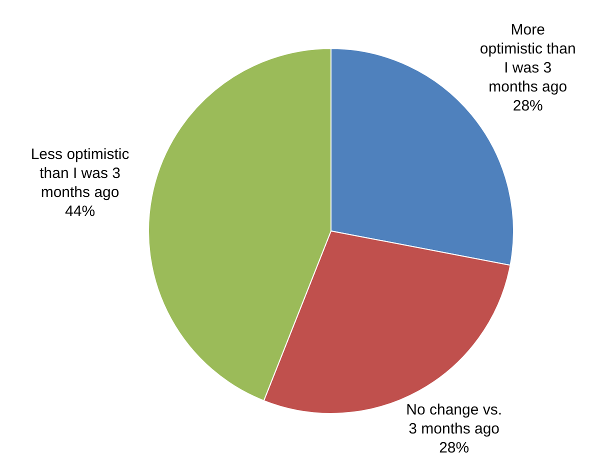  I want to click on slice-label: More optimistic than I was 3 months ago, so click(528, 58).